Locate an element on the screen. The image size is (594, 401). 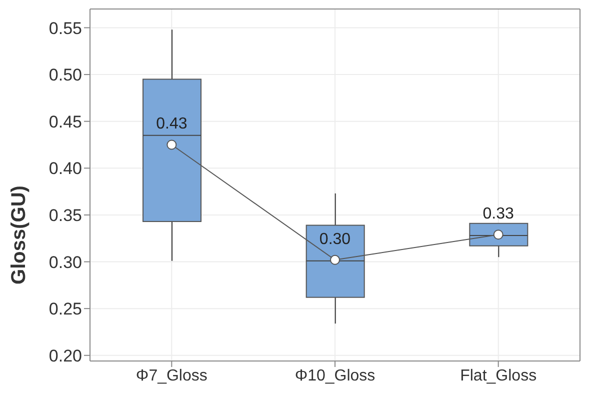
y-tick-label: 0.35 is located at coordinates (65, 215).